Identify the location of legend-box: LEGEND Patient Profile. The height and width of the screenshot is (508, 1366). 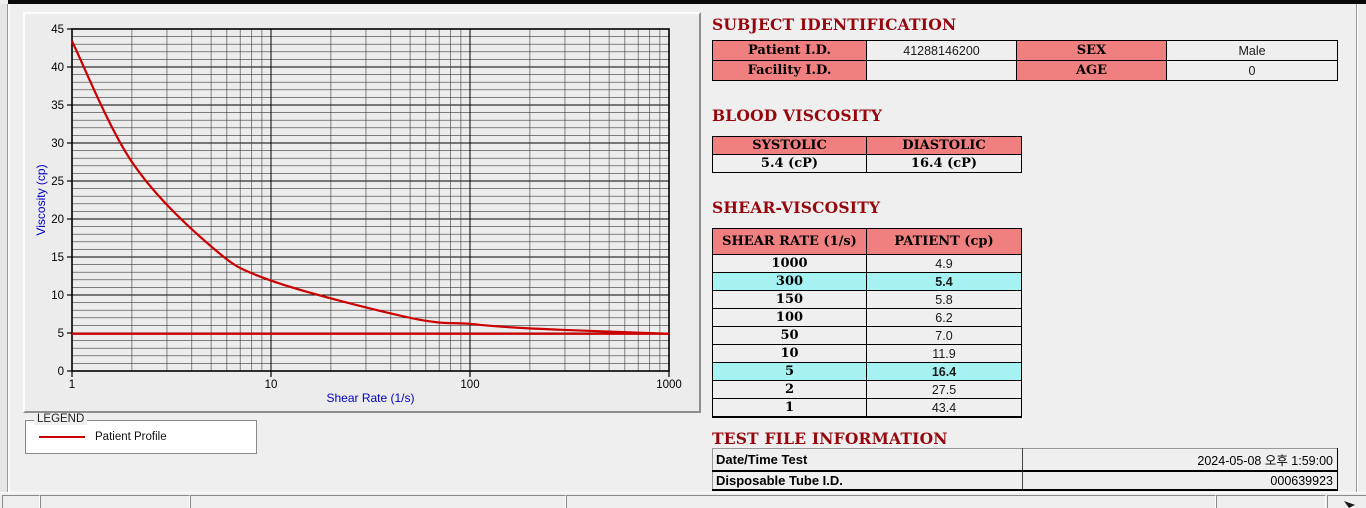
(141, 433).